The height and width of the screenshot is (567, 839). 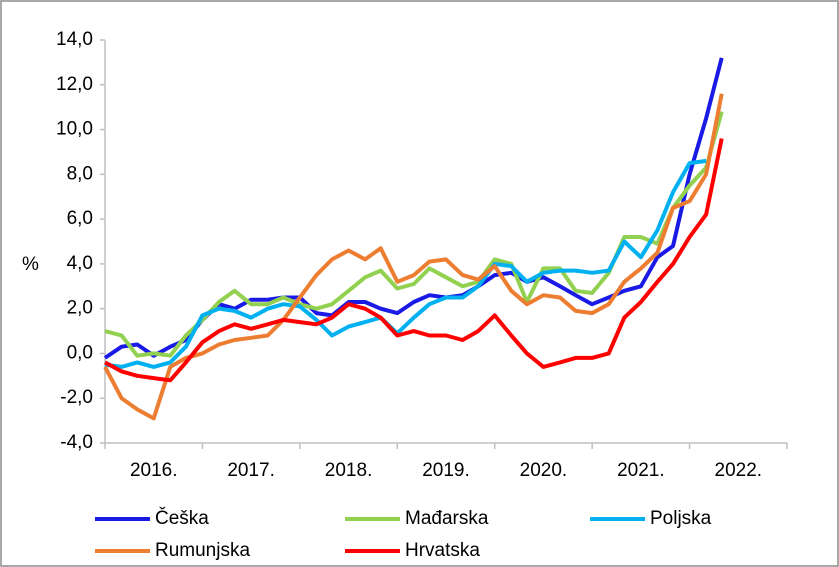 What do you see at coordinates (251, 470) in the screenshot?
I see `x-tick-label: 2017.` at bounding box center [251, 470].